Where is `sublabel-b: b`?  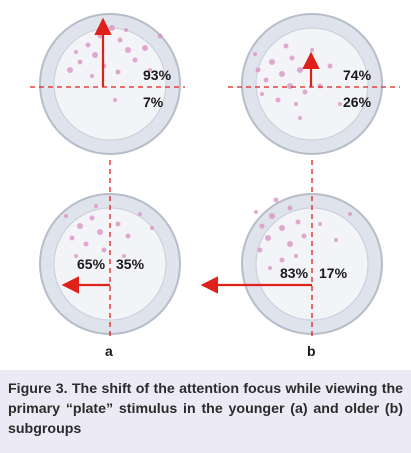
sublabel-b: b is located at coordinates (311, 351).